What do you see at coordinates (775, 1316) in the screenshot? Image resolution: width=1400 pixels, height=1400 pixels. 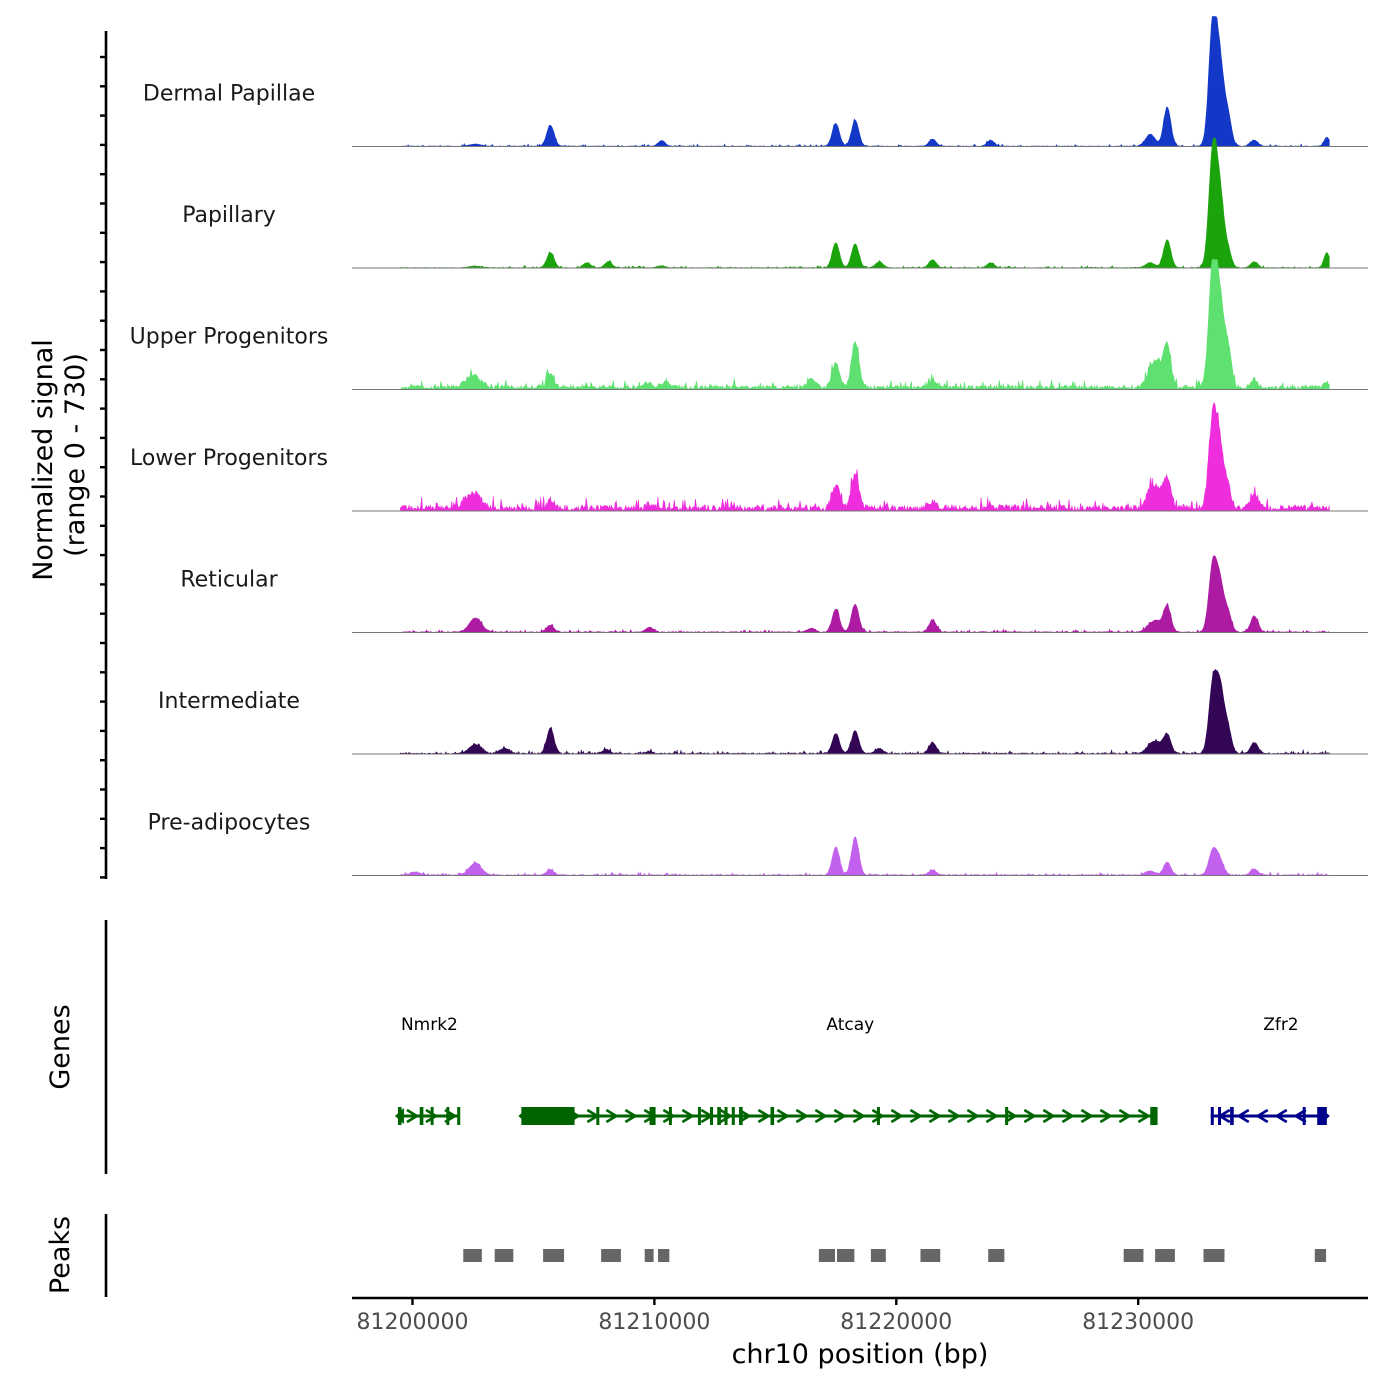 I see `x-axis-ticks: 81200000 81210000 81220000 81230000` at bounding box center [775, 1316].